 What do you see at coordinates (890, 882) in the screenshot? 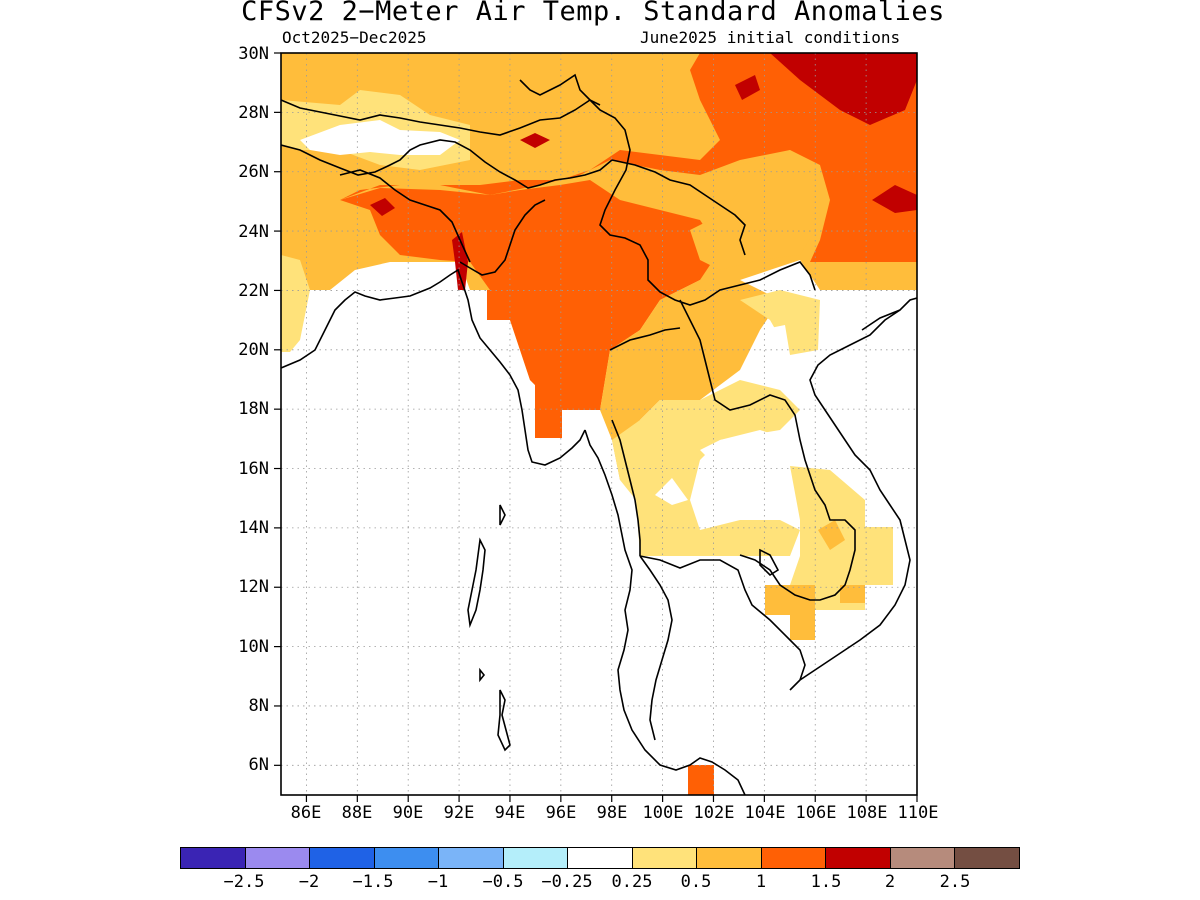
I see `colorbar-label: 2` at bounding box center [890, 882].